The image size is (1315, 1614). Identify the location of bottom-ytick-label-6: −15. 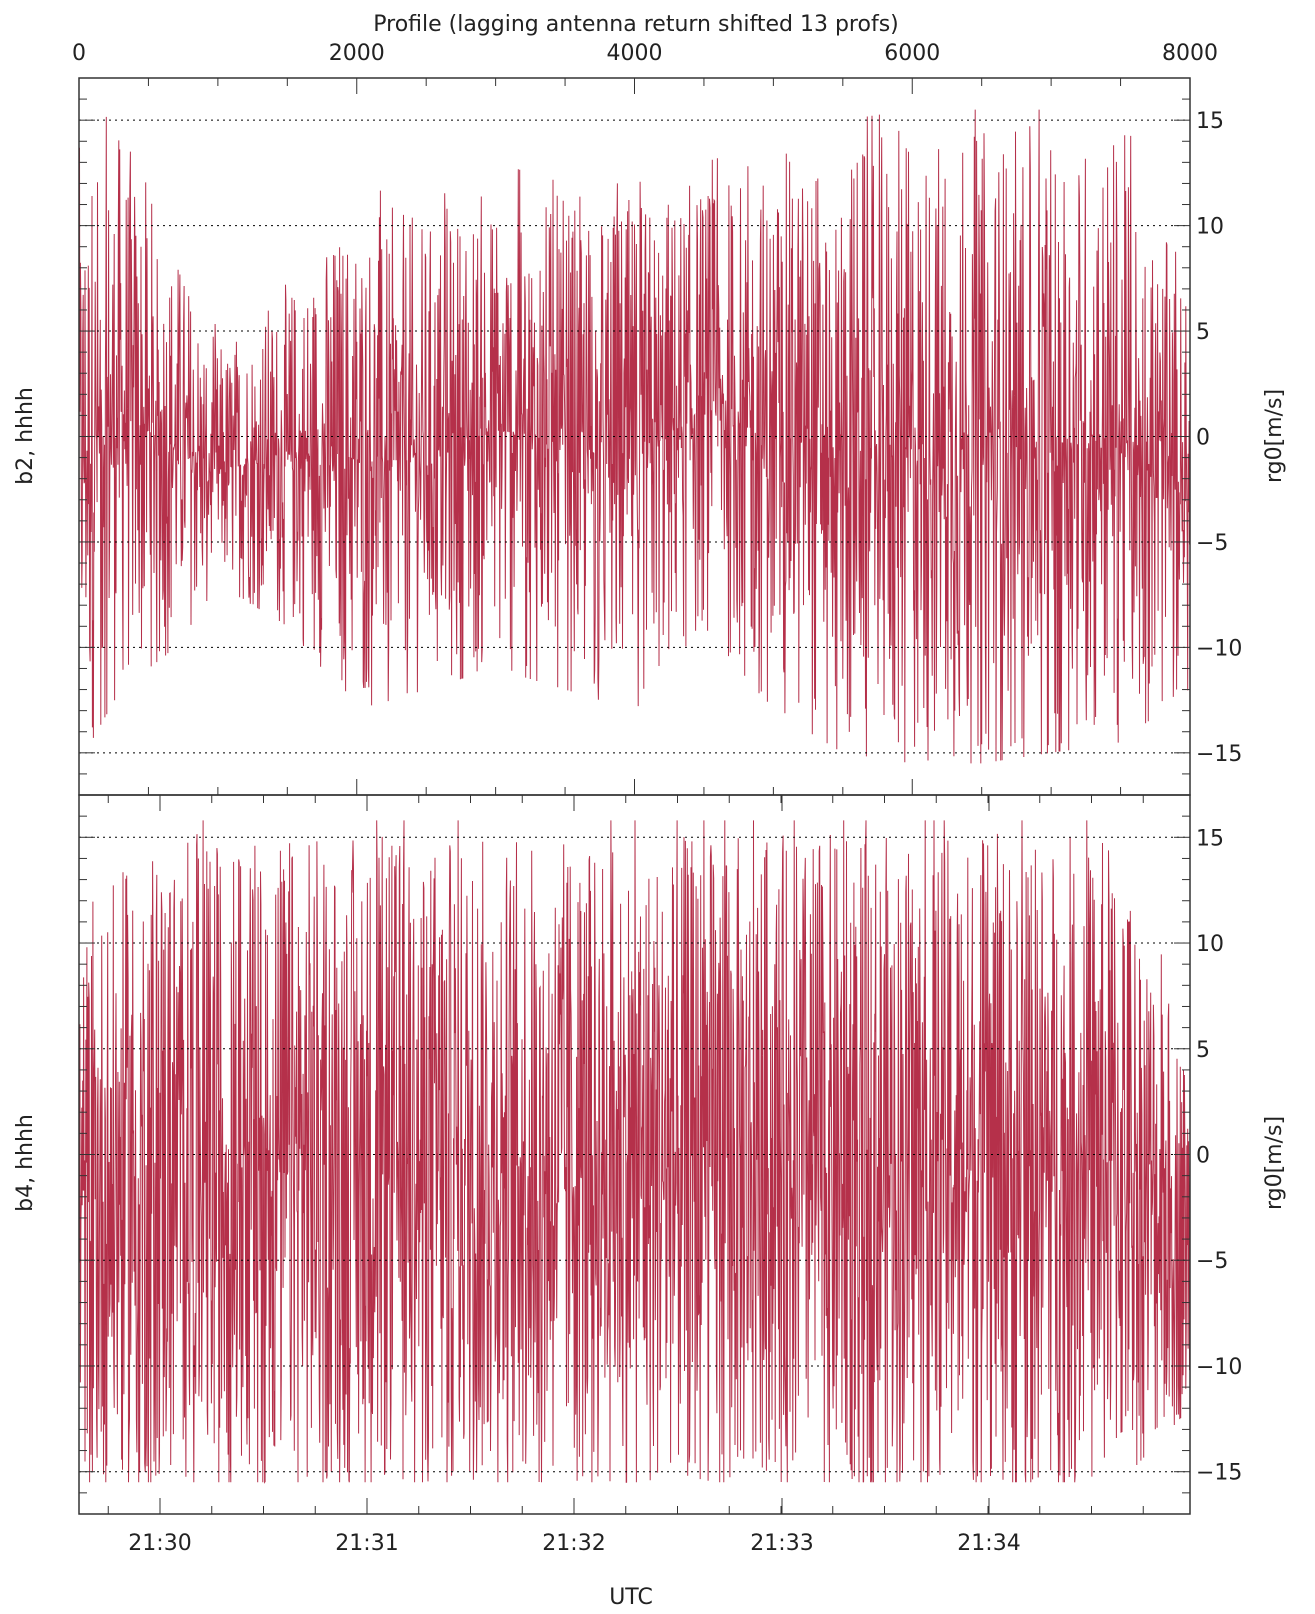
(1219, 1473).